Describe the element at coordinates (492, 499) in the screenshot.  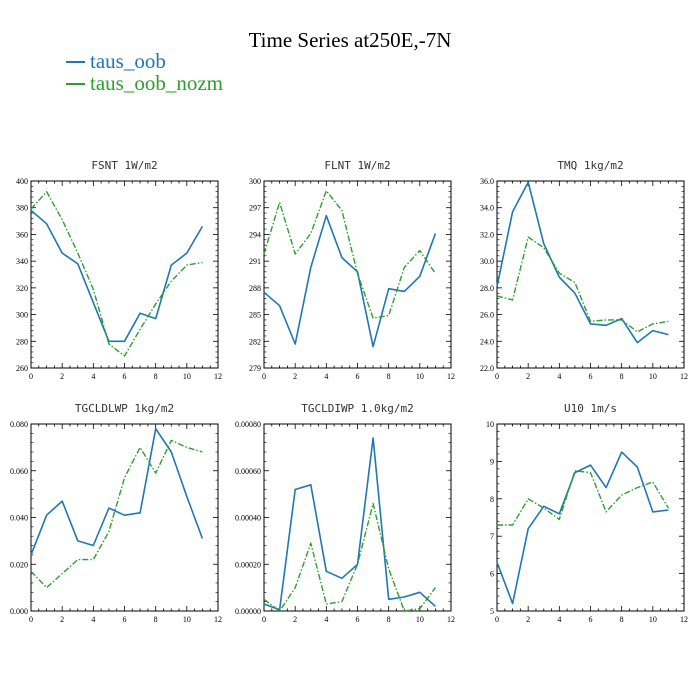
I see `y-tick-label: 8` at that location.